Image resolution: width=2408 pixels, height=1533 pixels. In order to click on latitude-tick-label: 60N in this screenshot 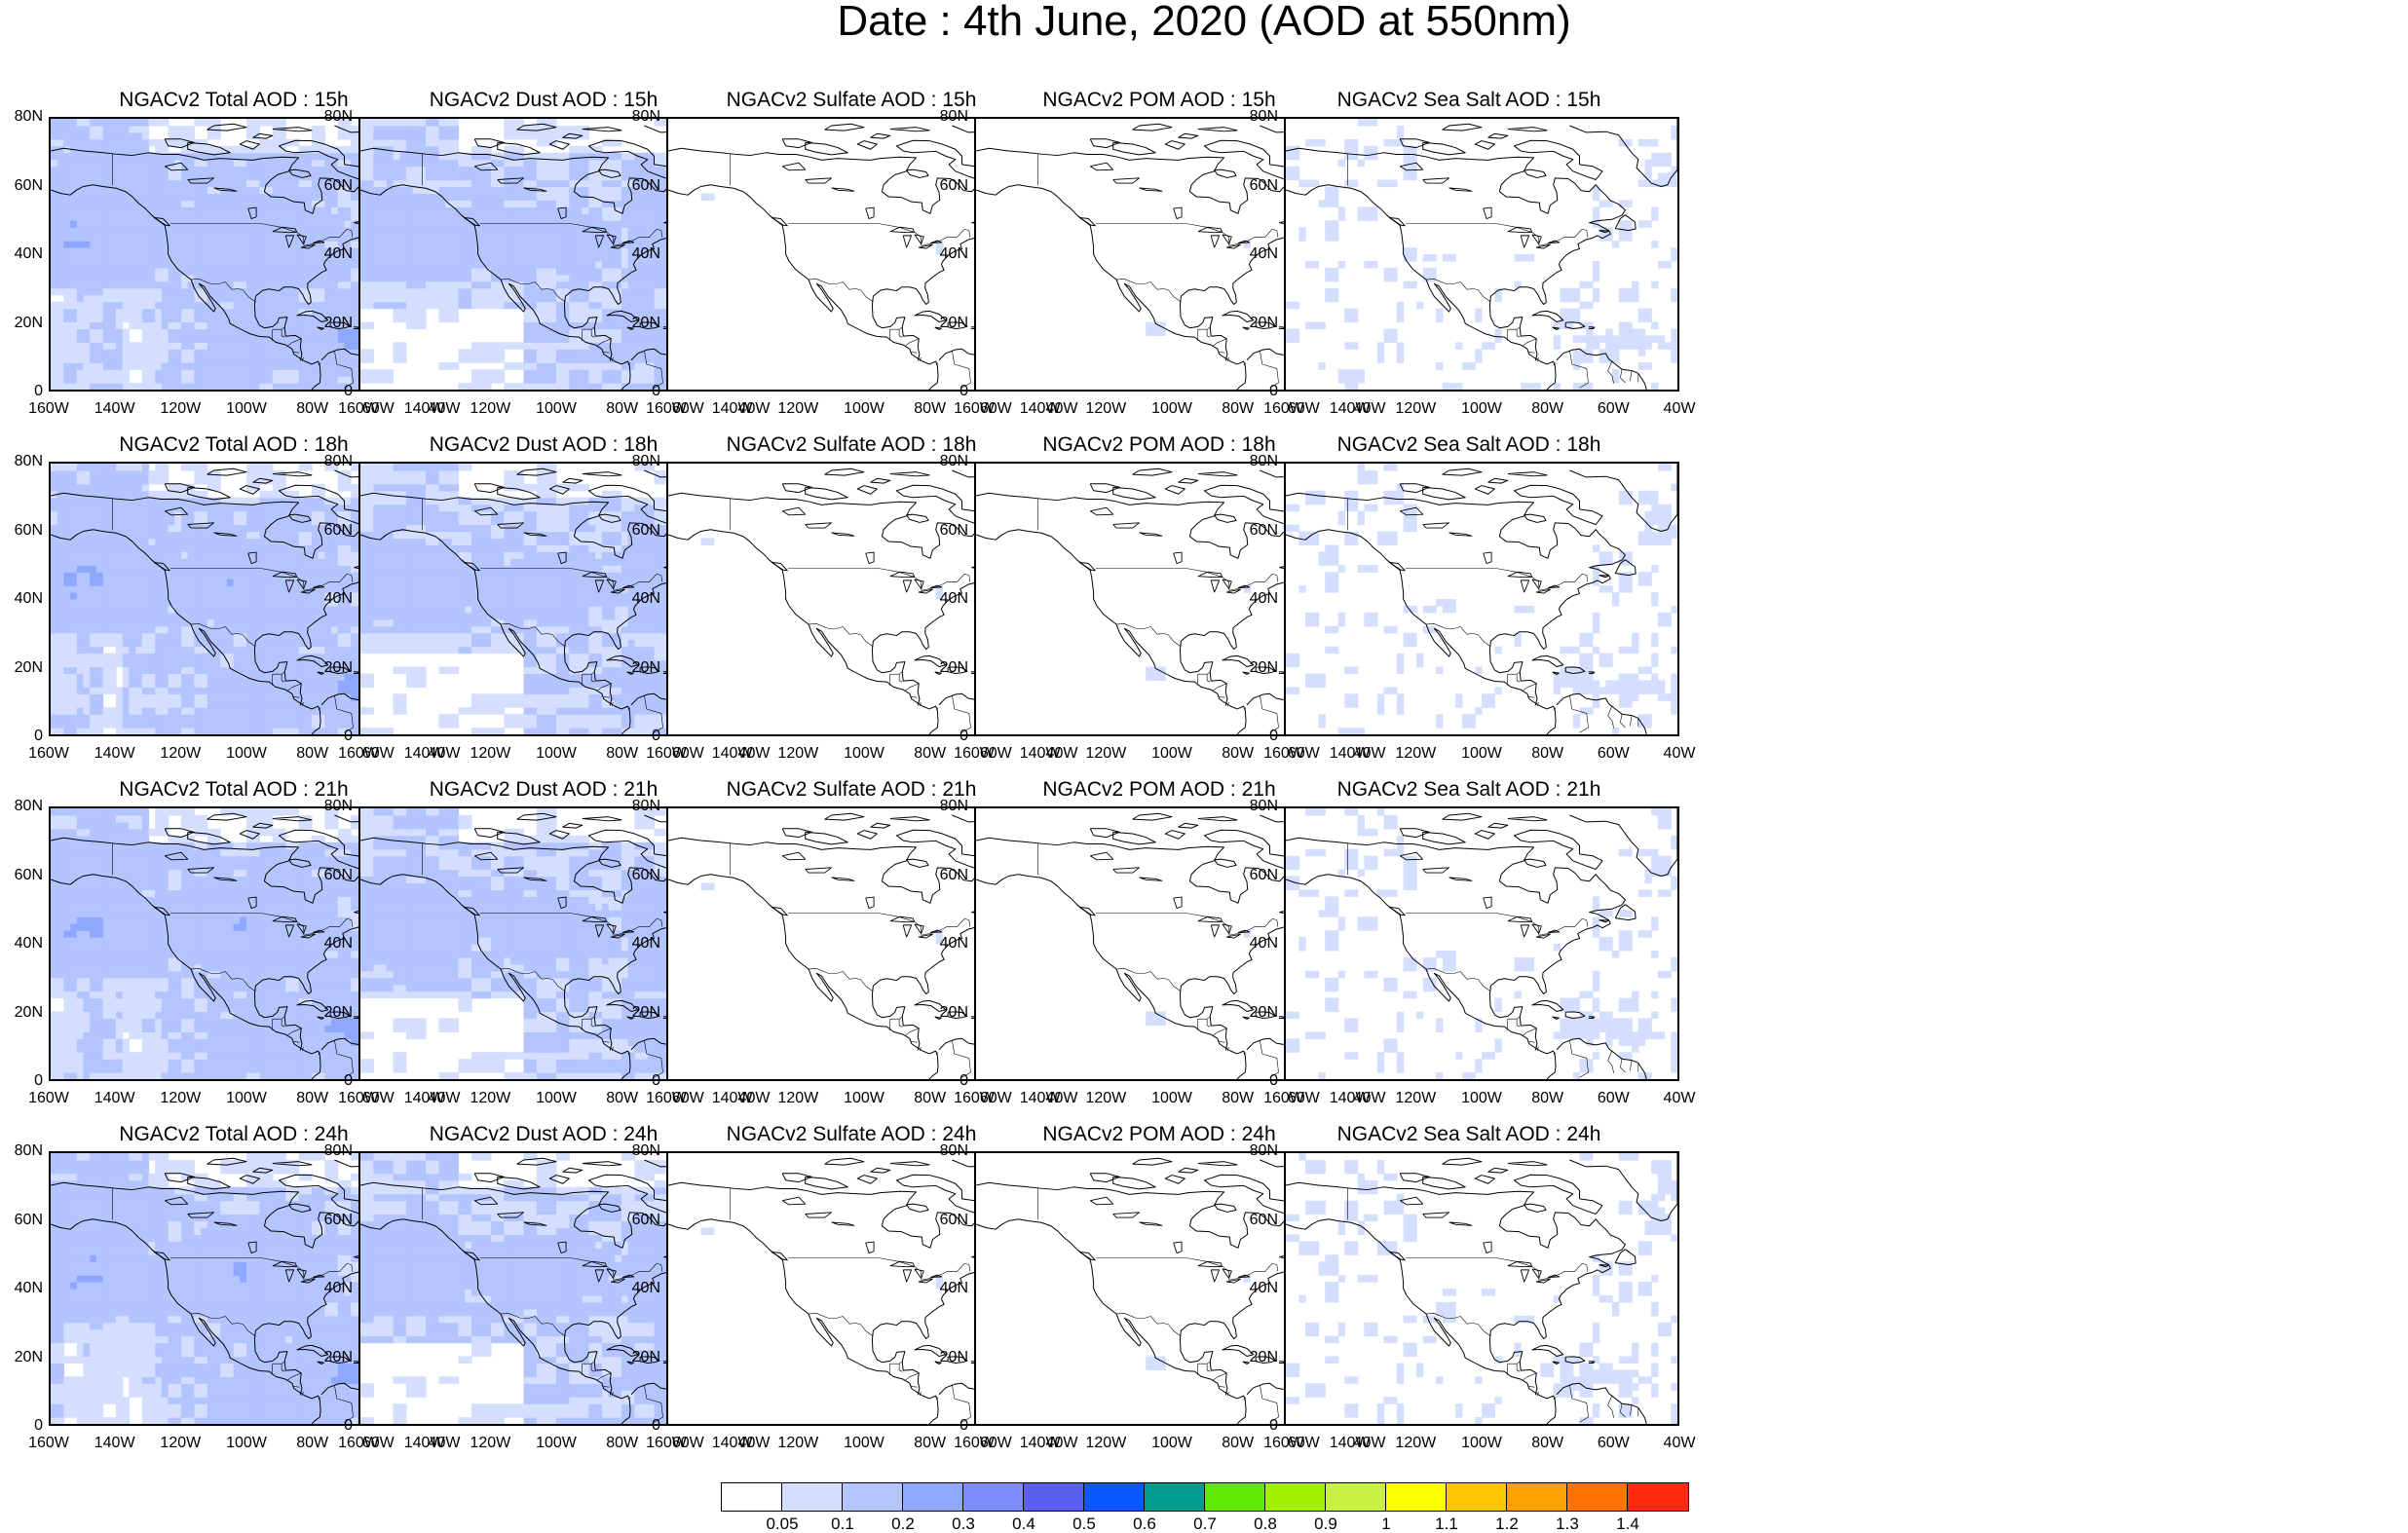, I will do `click(331, 186)`.